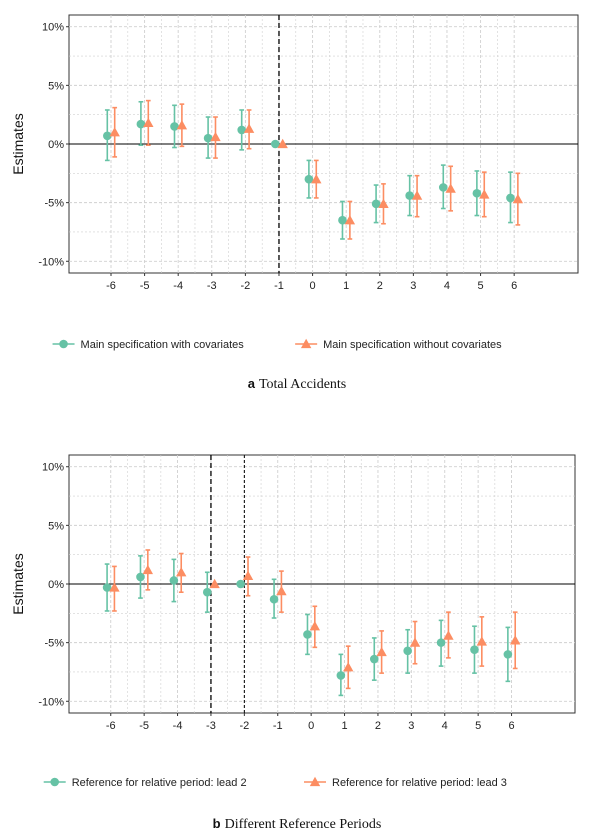 The image size is (594, 840). I want to click on legend-label: Main specification without covariates, so click(412, 345).